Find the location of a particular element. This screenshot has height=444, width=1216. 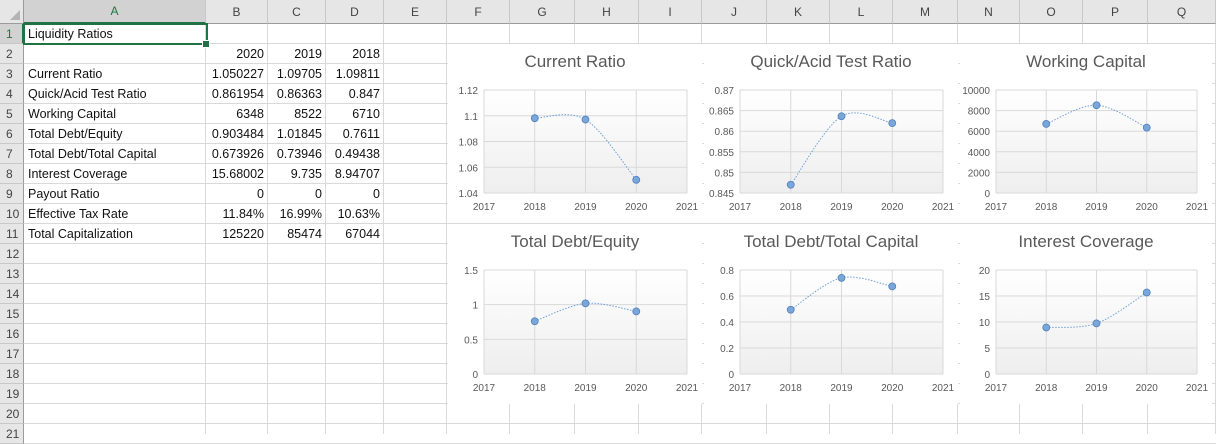

column-header-i: I is located at coordinates (670, 12).